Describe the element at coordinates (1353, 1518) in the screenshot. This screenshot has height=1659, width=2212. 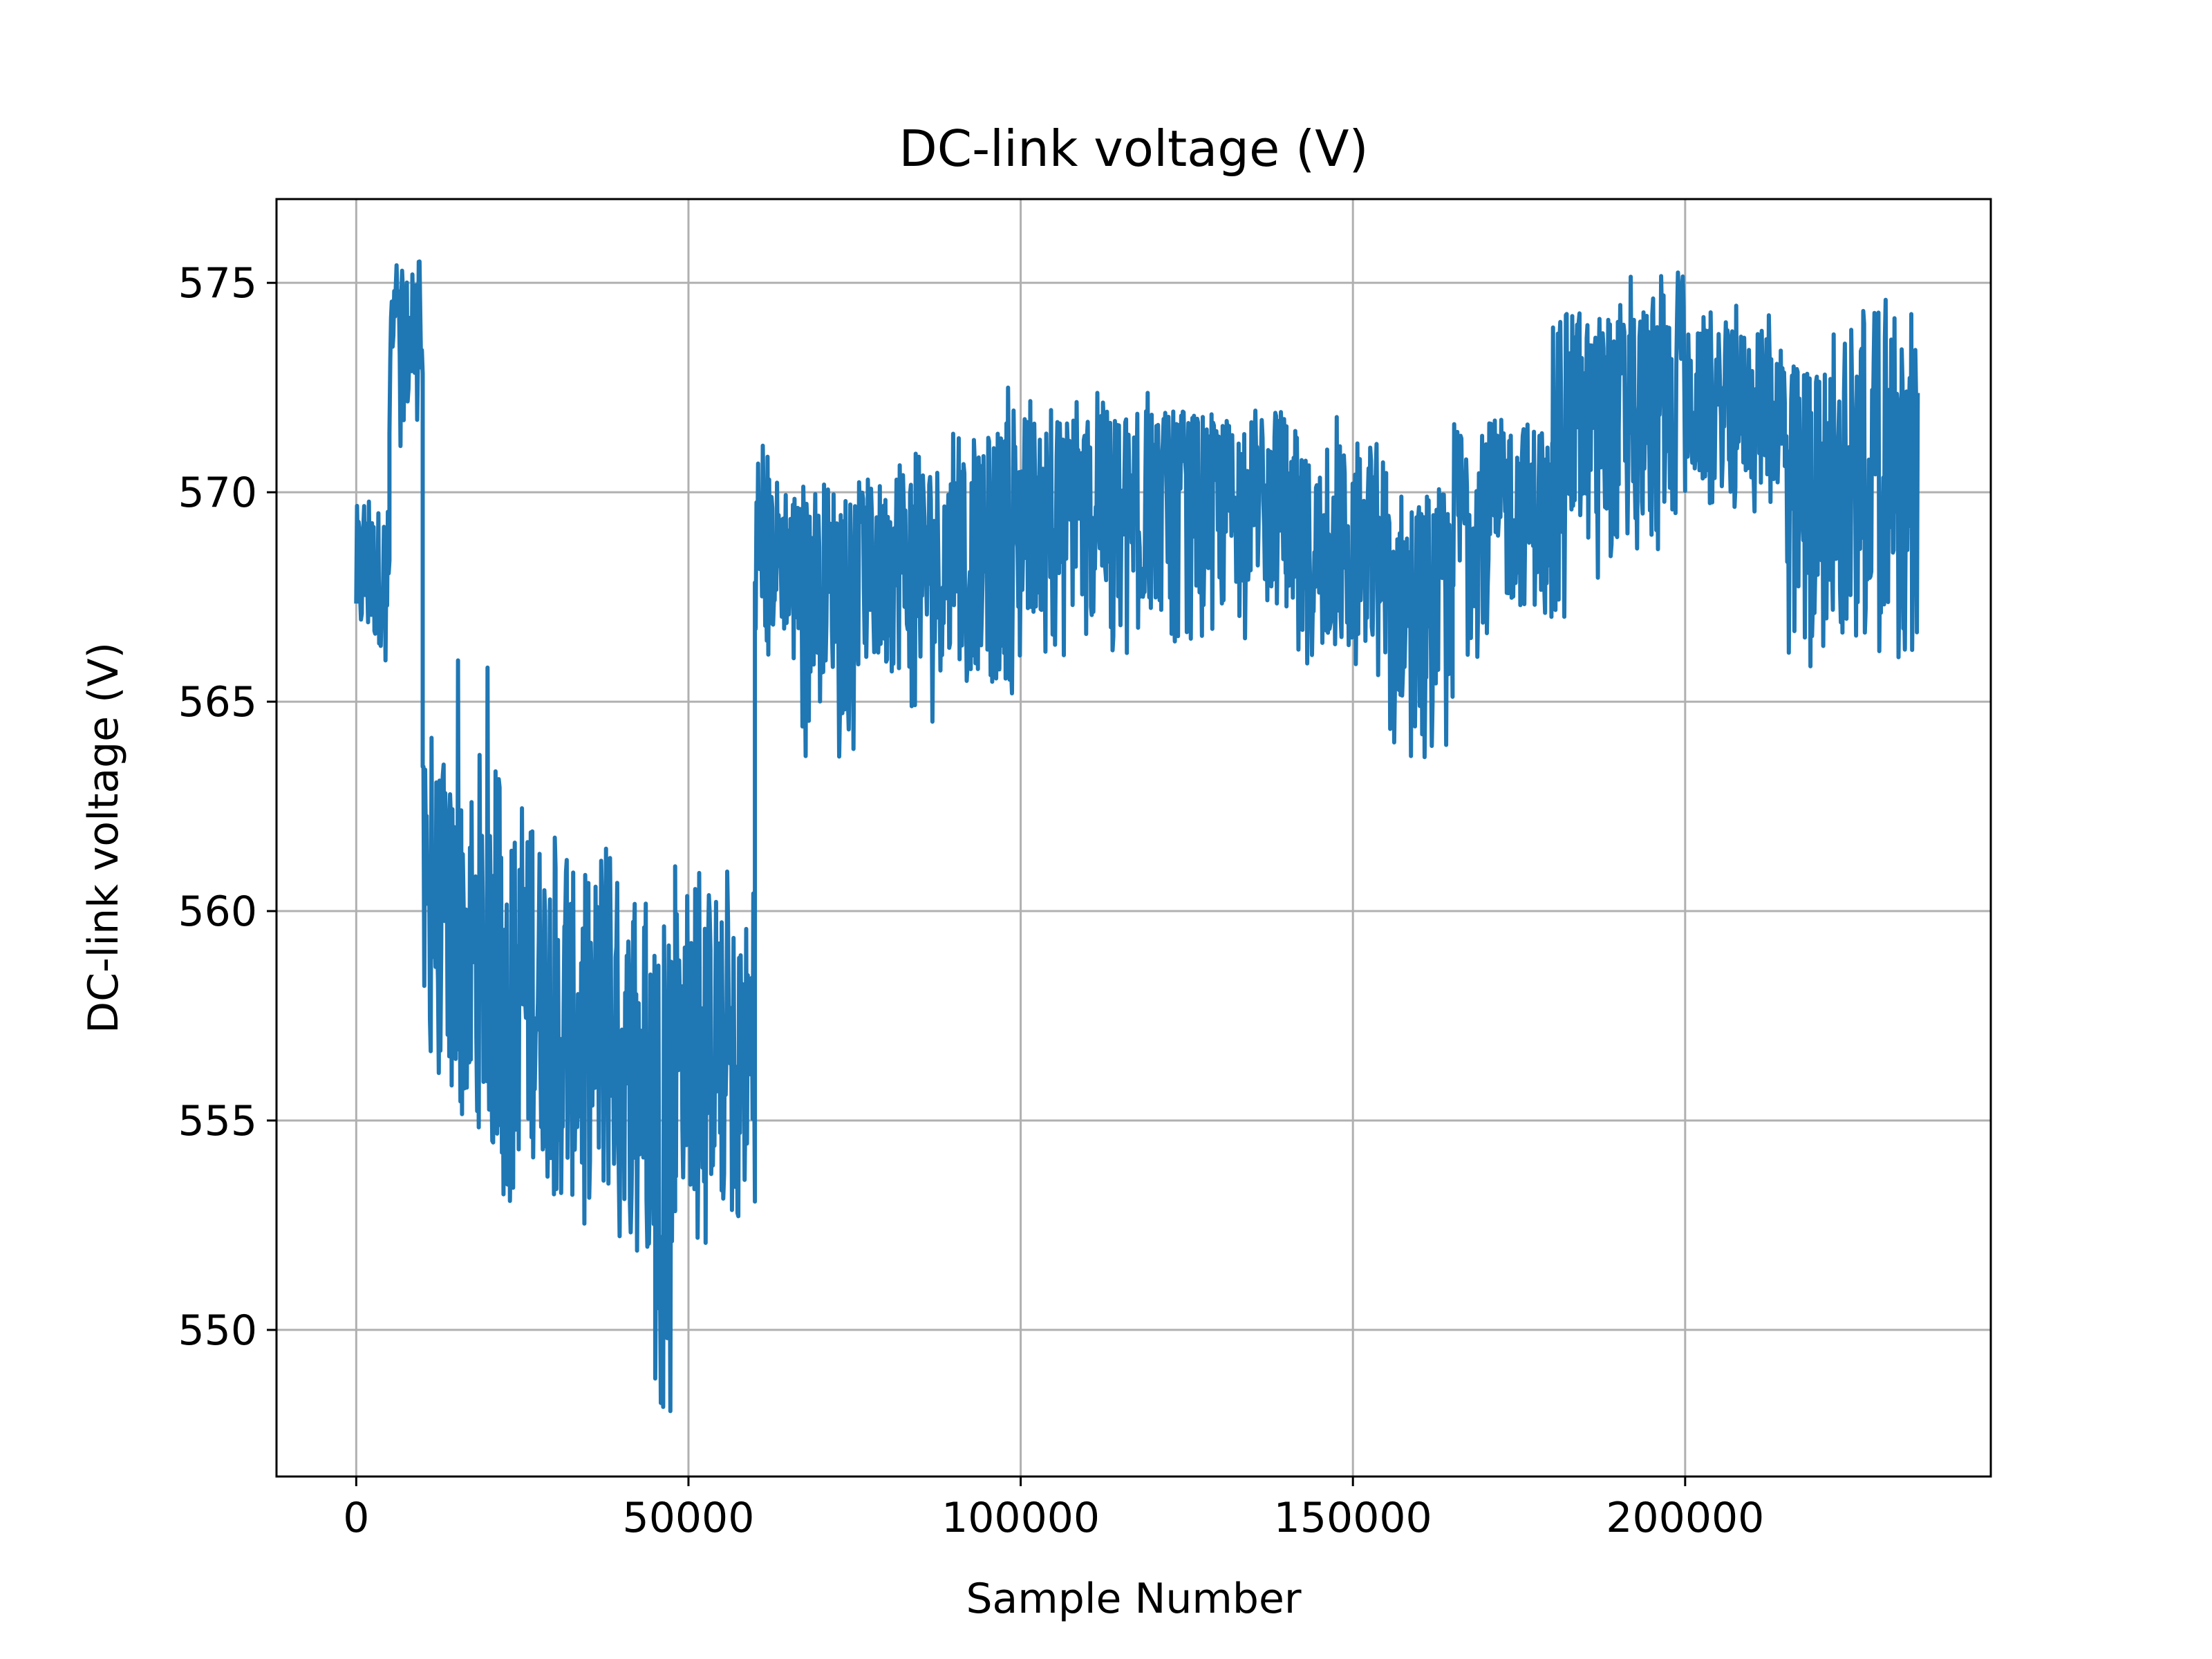
I see `x-tick-label: 150000` at that location.